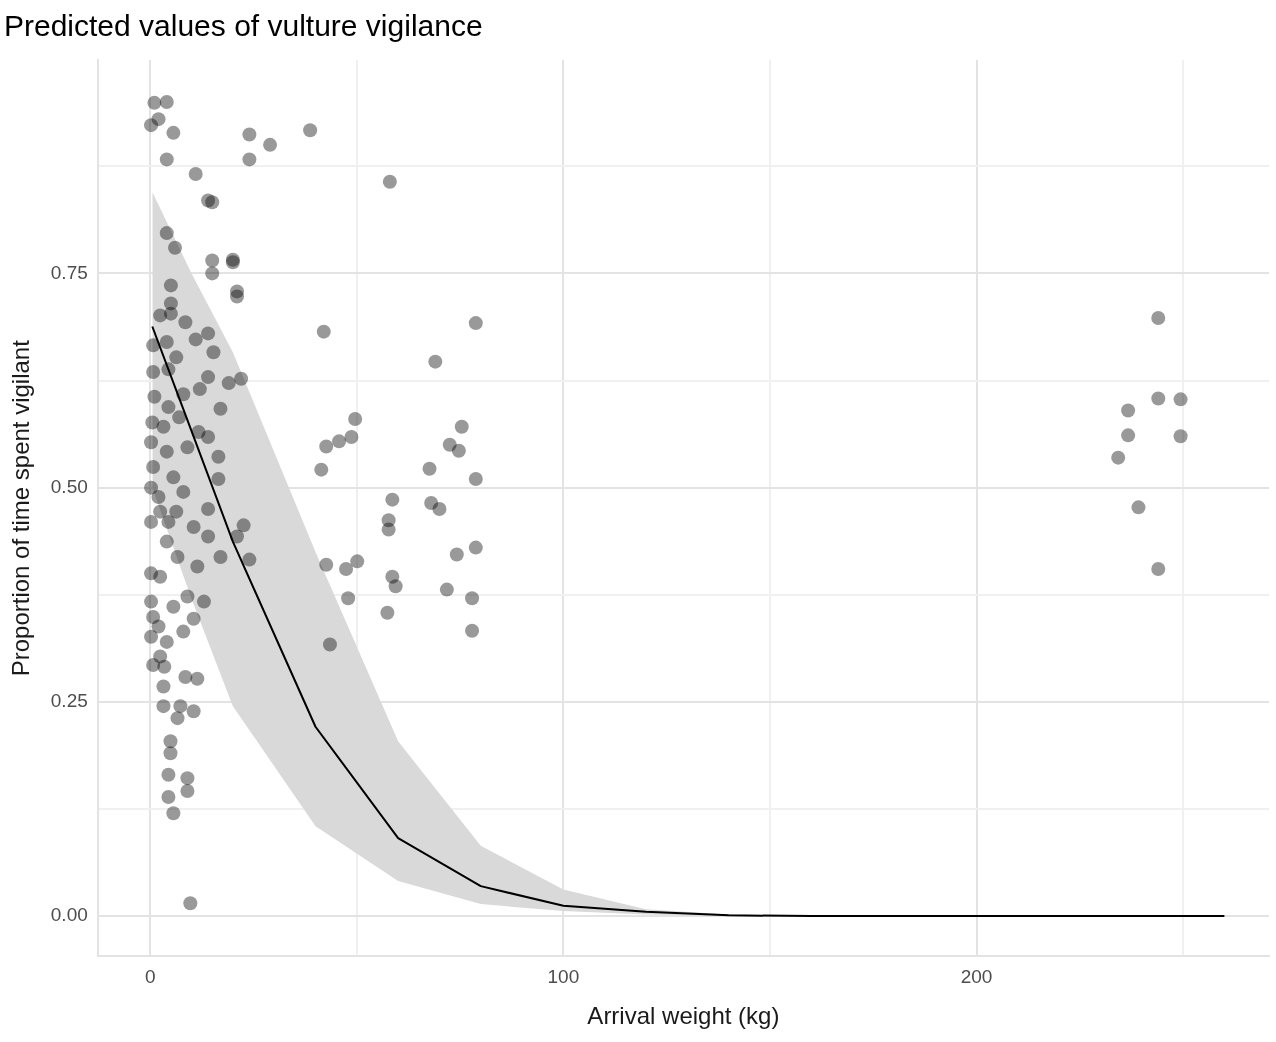  Describe the element at coordinates (21, 508) in the screenshot. I see `y-axis-title: Proportion of time spent vigilant` at that location.